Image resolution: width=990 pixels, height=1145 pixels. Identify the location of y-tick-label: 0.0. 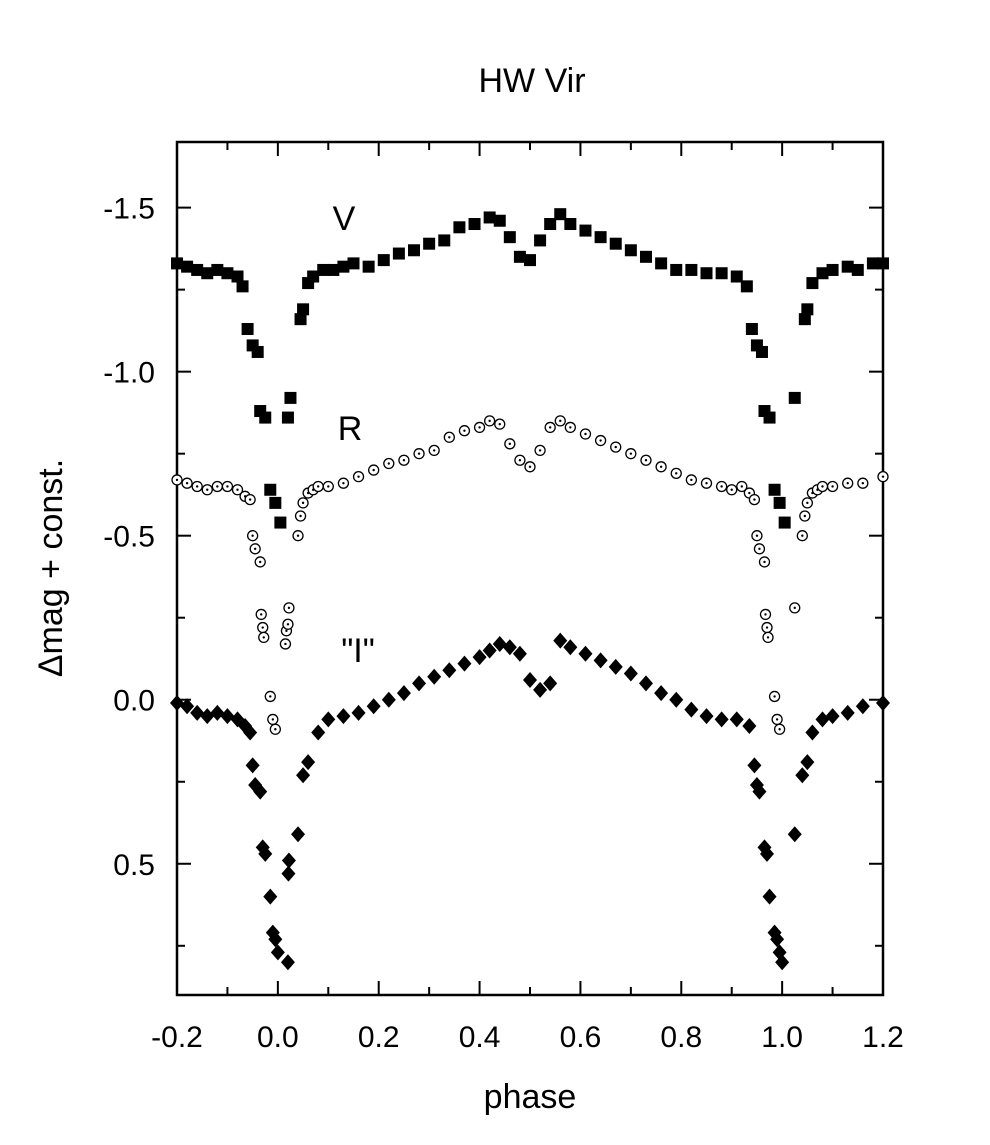
(134, 701).